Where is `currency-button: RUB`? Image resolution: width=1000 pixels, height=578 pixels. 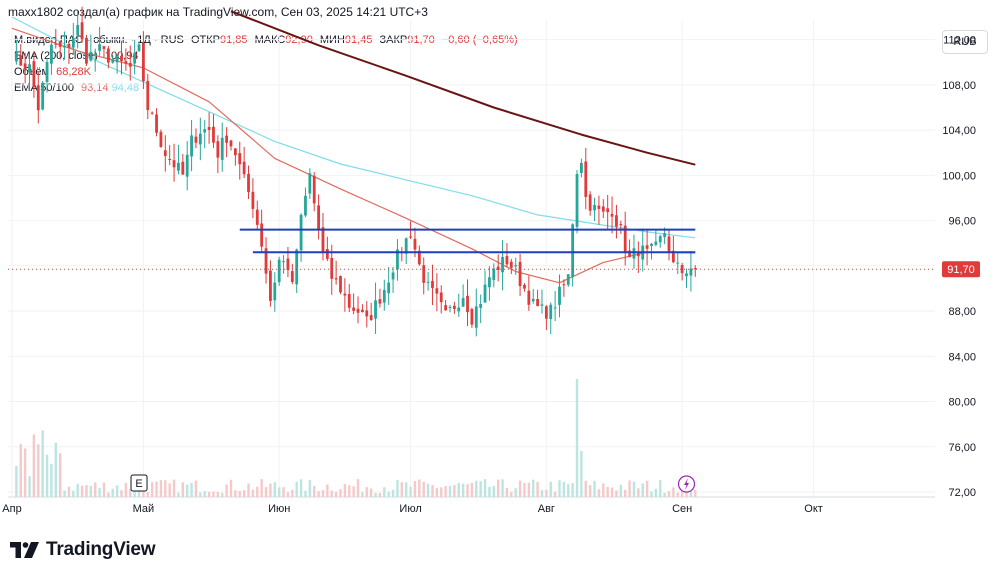
currency-button: RUB is located at coordinates (965, 42).